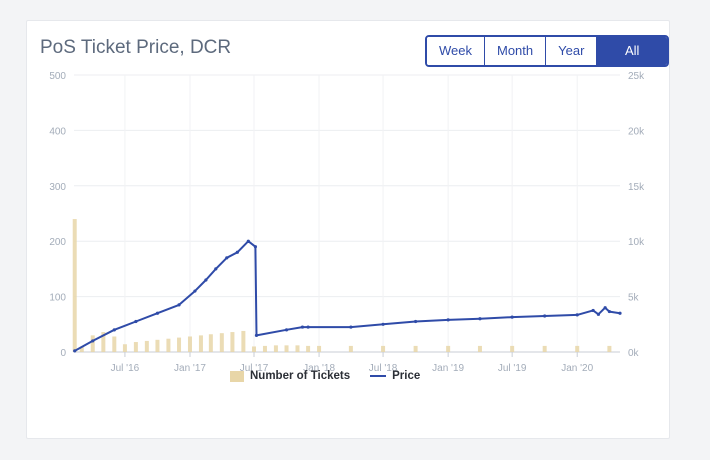 The width and height of the screenshot is (710, 460). What do you see at coordinates (57, 298) in the screenshot?
I see `y-left-tick-label: 100` at bounding box center [57, 298].